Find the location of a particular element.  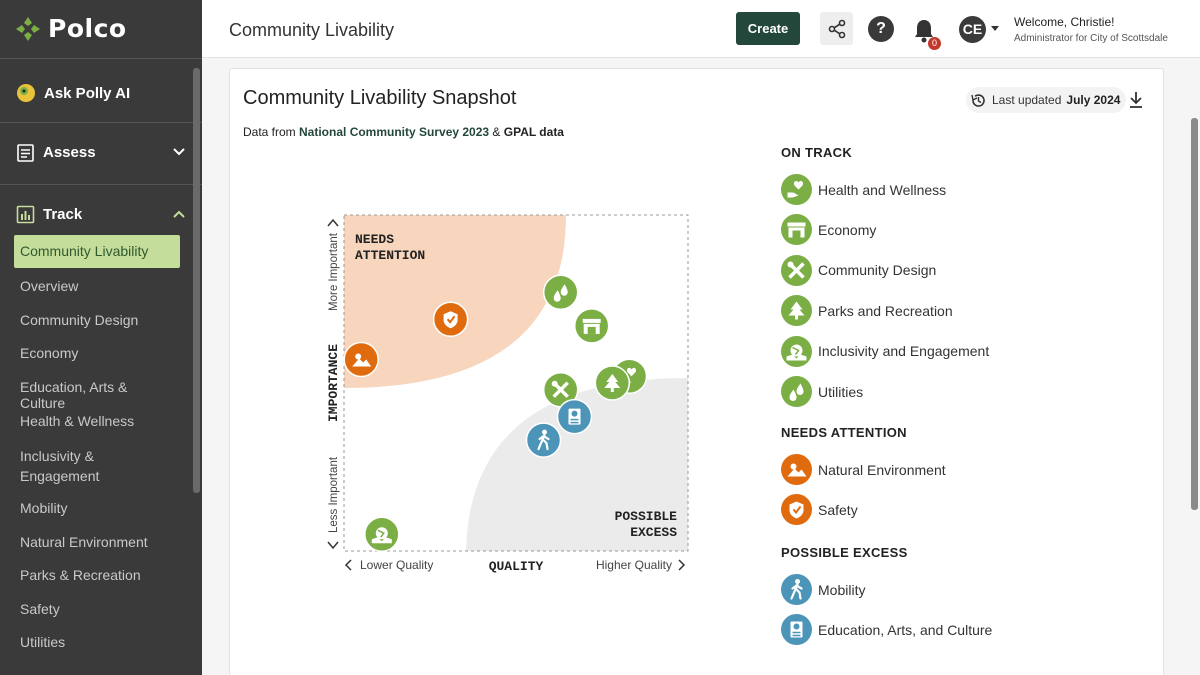

sidebar-scrollbar is located at coordinates (196, 280).